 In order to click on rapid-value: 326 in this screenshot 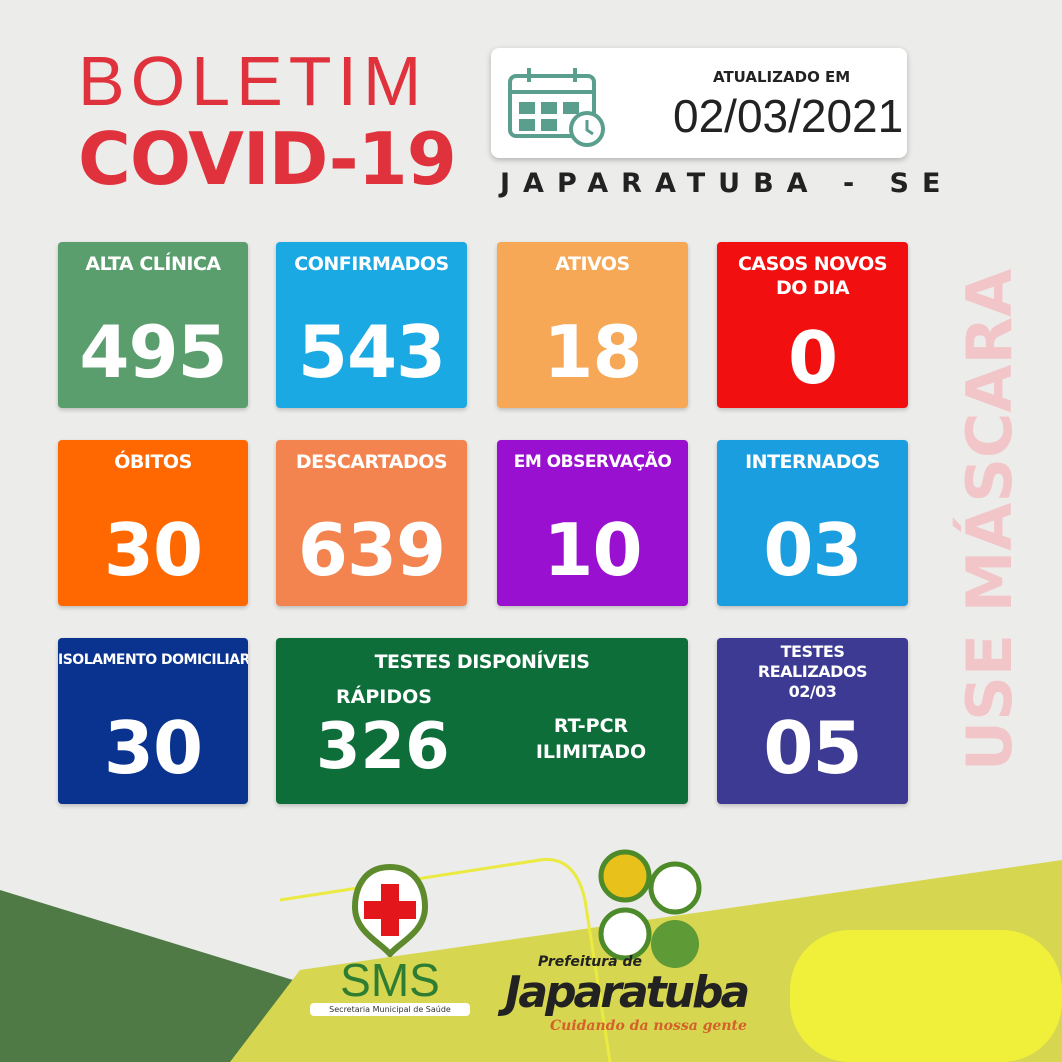, I will do `click(383, 747)`.